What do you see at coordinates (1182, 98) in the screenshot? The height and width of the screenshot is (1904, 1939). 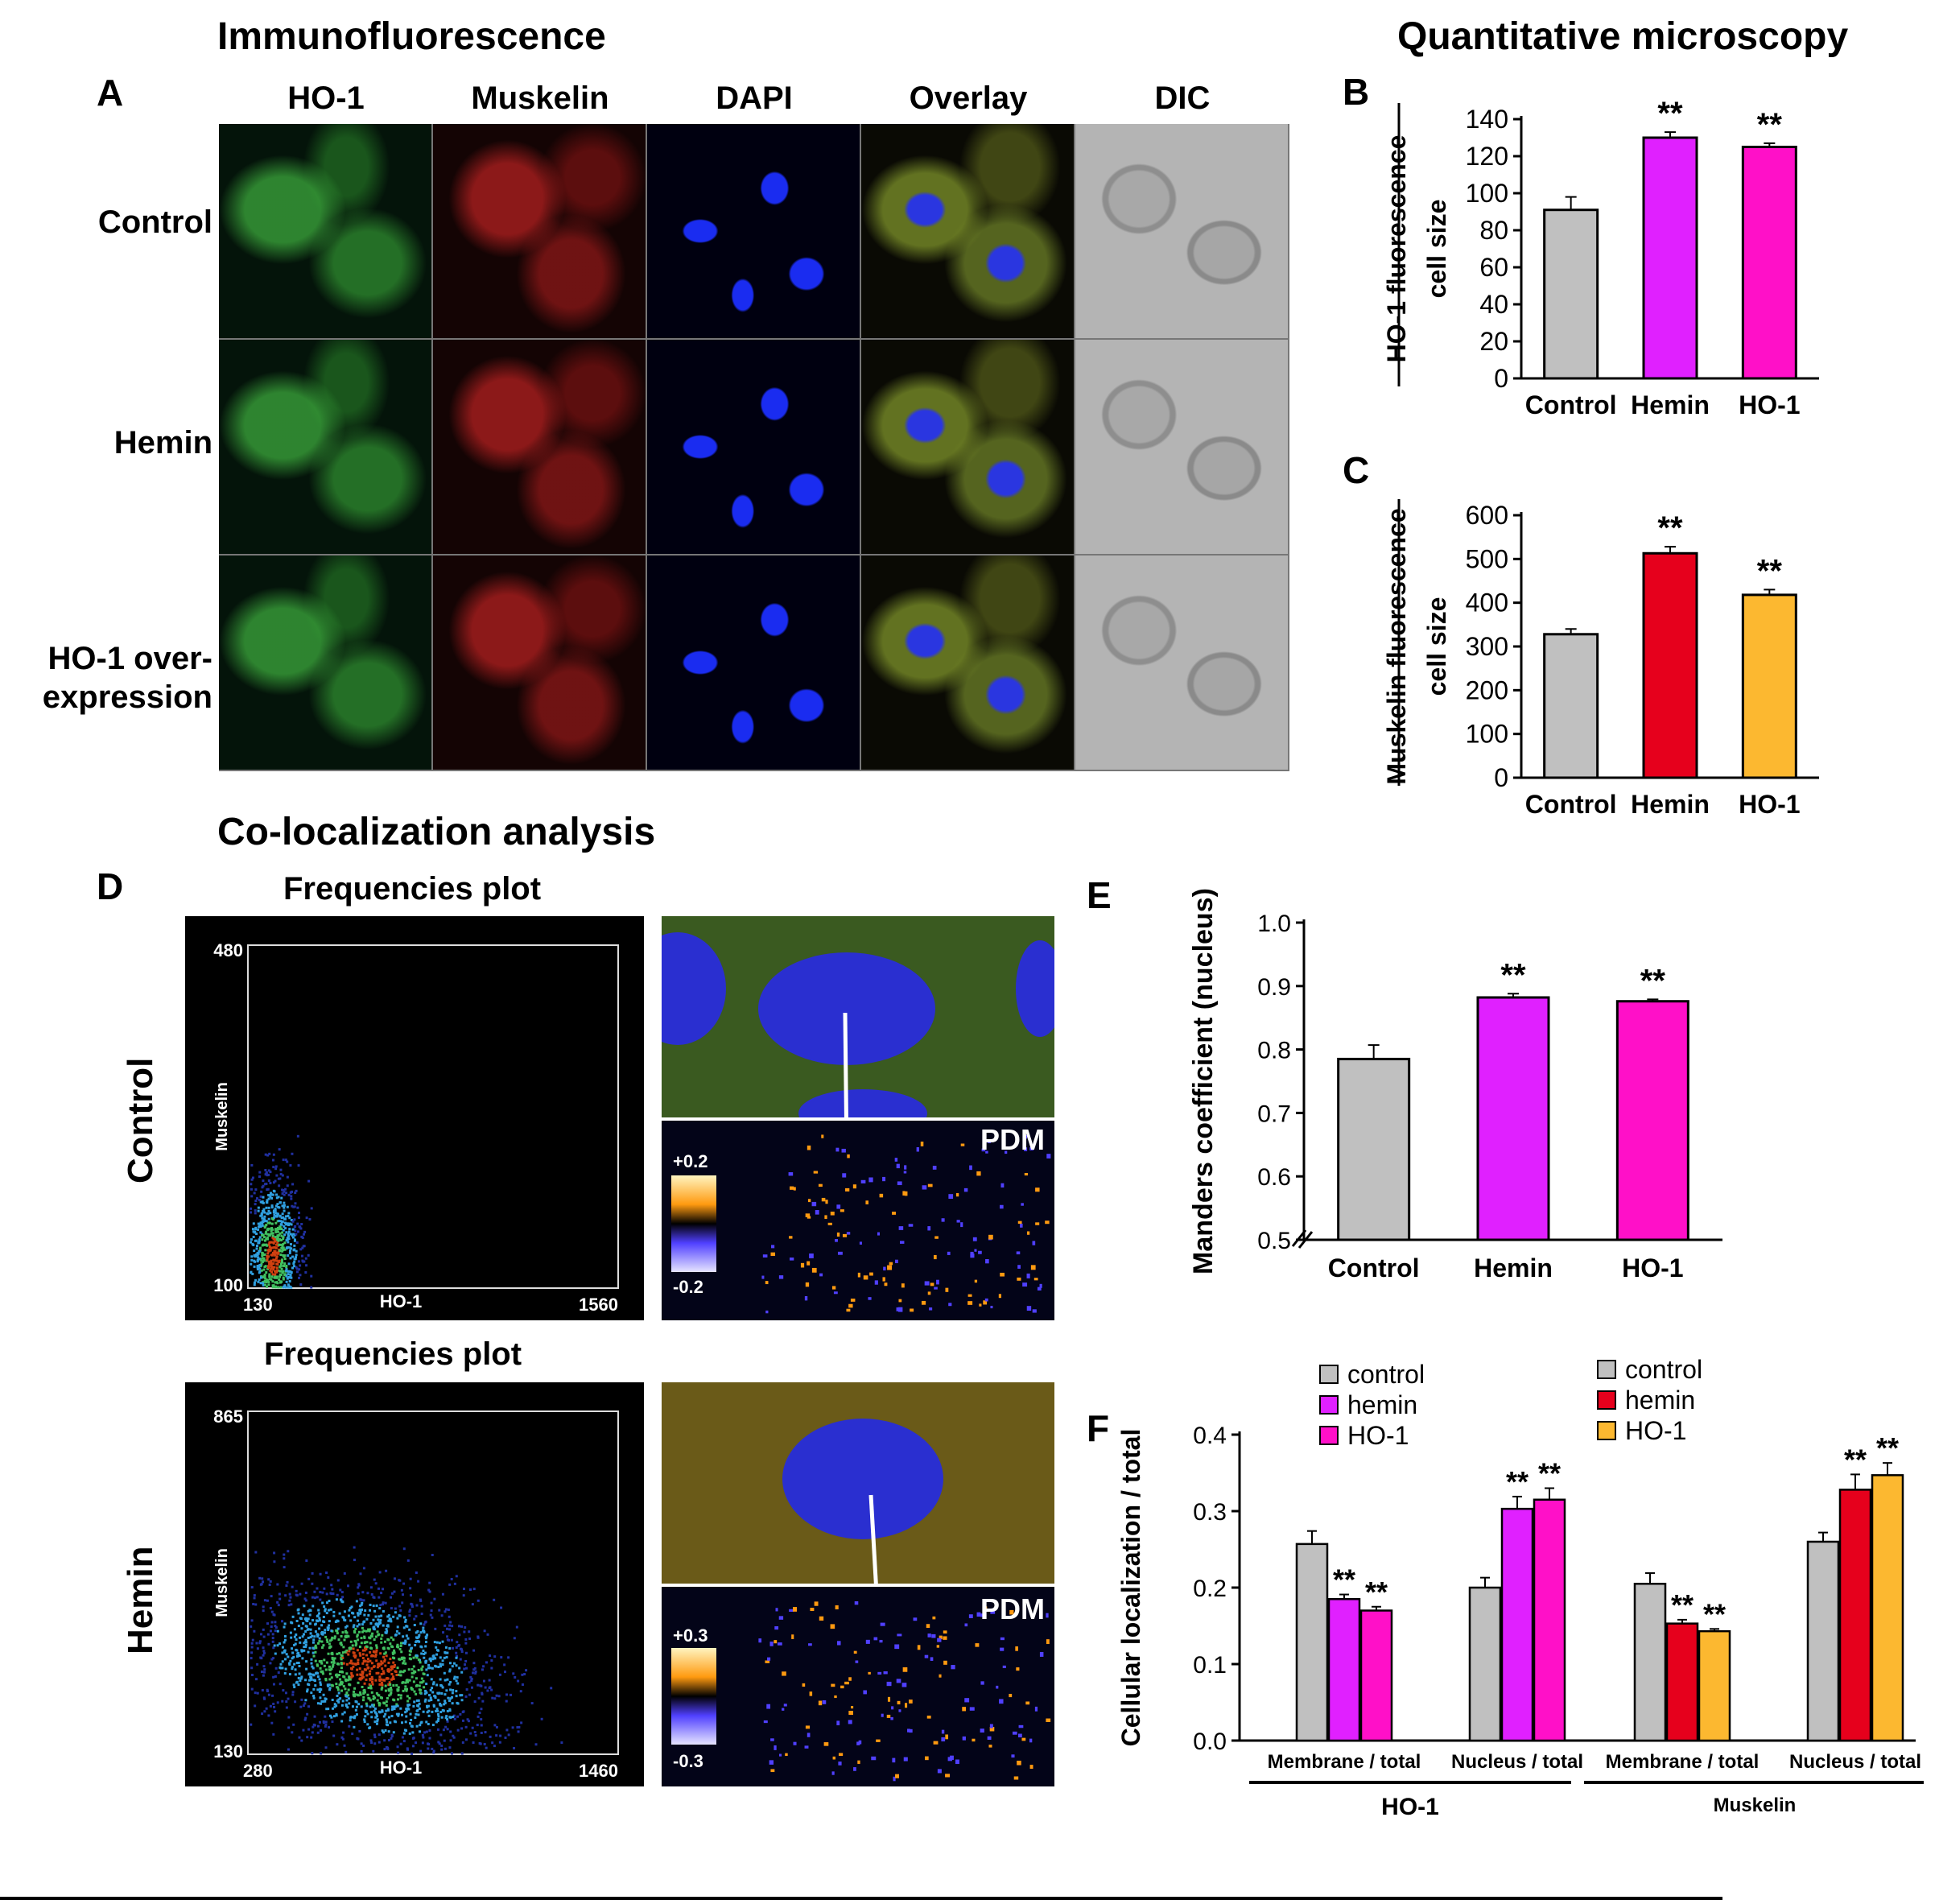 I see `column-header-dic: DIC` at bounding box center [1182, 98].